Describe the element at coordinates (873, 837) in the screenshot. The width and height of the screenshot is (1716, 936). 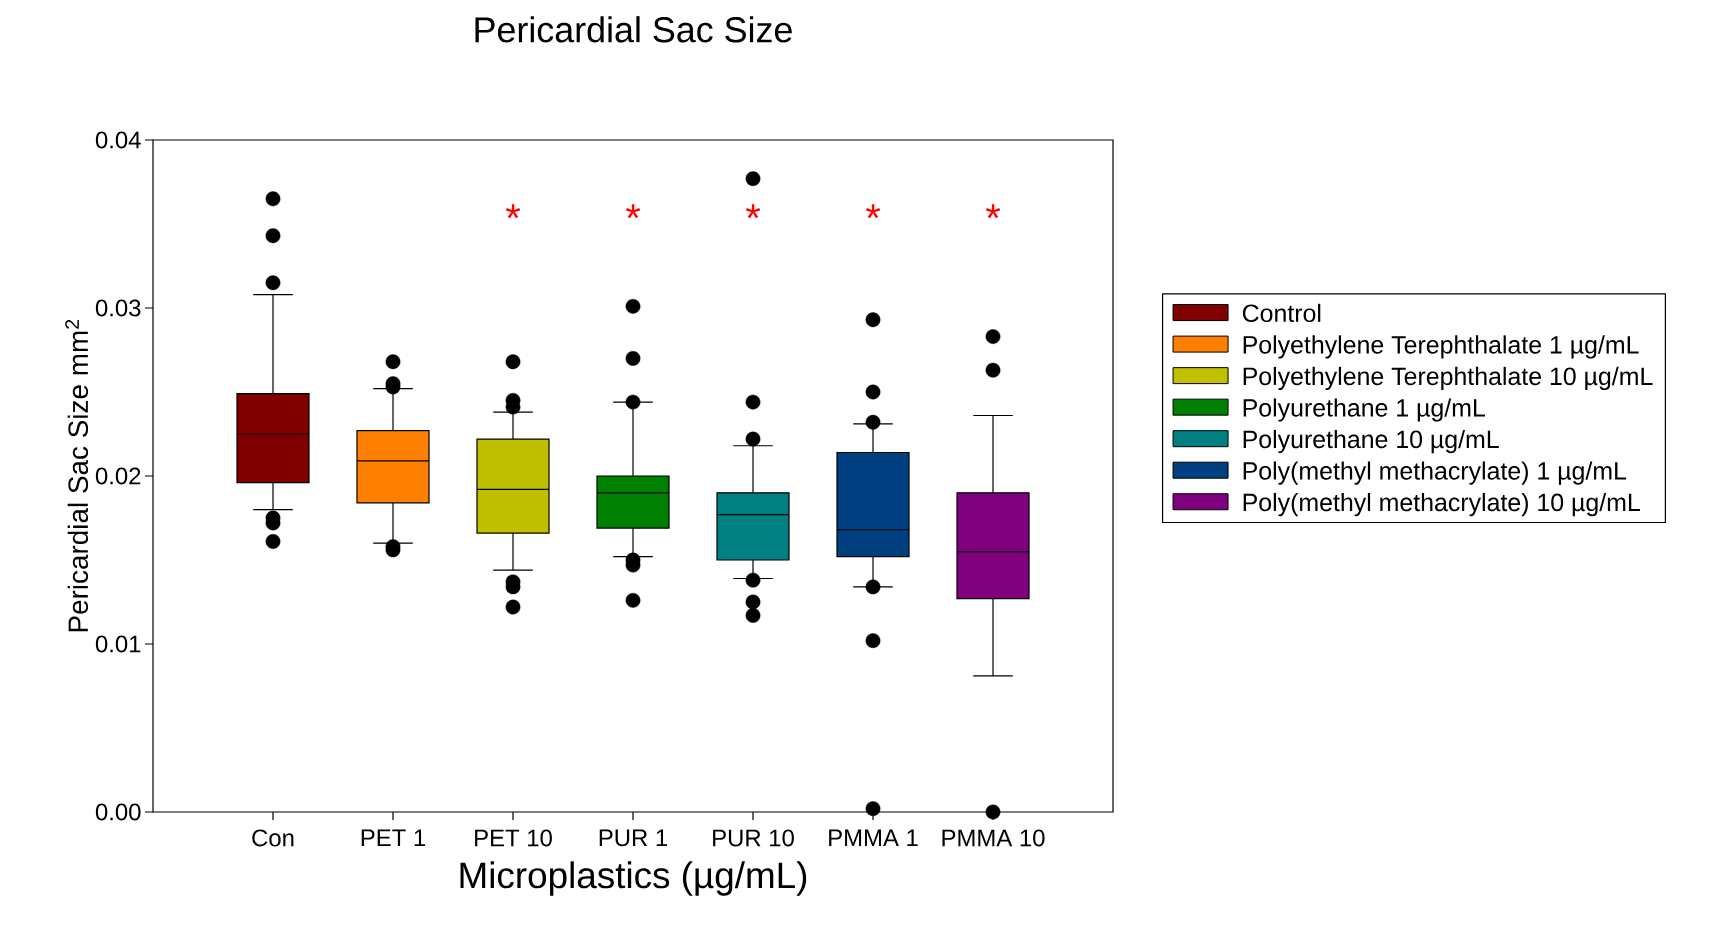
I see `x-tick-label: PMMA 1` at that location.